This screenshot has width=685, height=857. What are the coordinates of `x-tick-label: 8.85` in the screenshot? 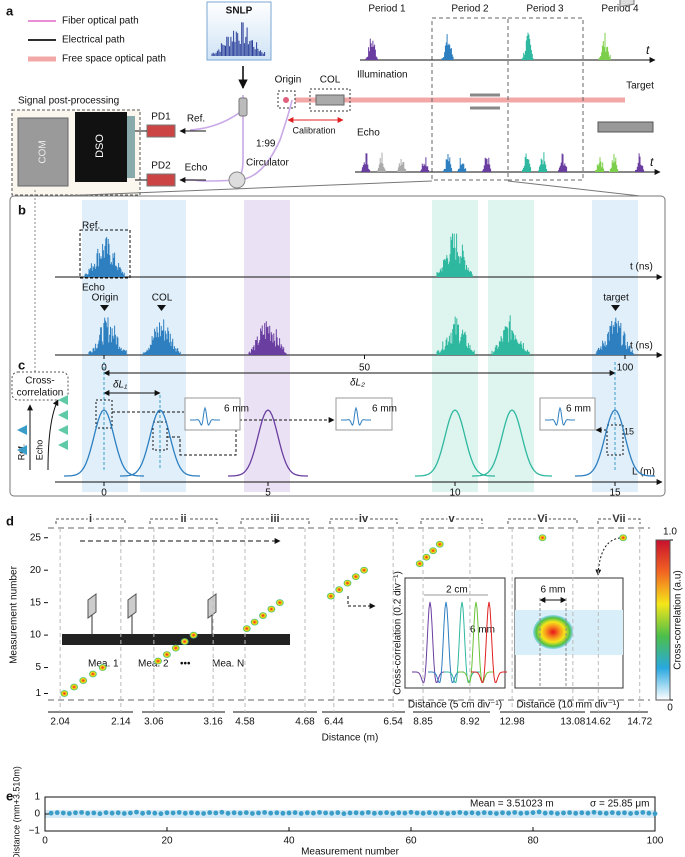 It's located at (423, 722).